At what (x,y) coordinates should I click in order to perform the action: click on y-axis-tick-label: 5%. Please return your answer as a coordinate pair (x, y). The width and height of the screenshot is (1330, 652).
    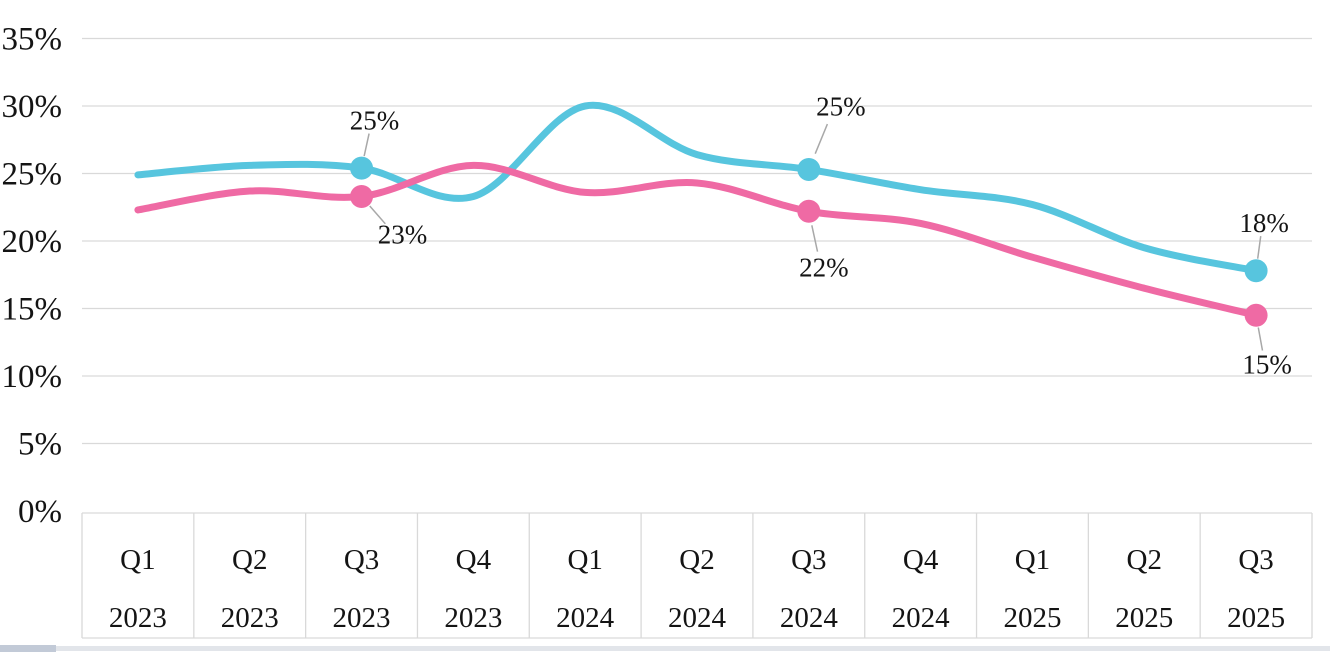
    Looking at the image, I should click on (40, 445).